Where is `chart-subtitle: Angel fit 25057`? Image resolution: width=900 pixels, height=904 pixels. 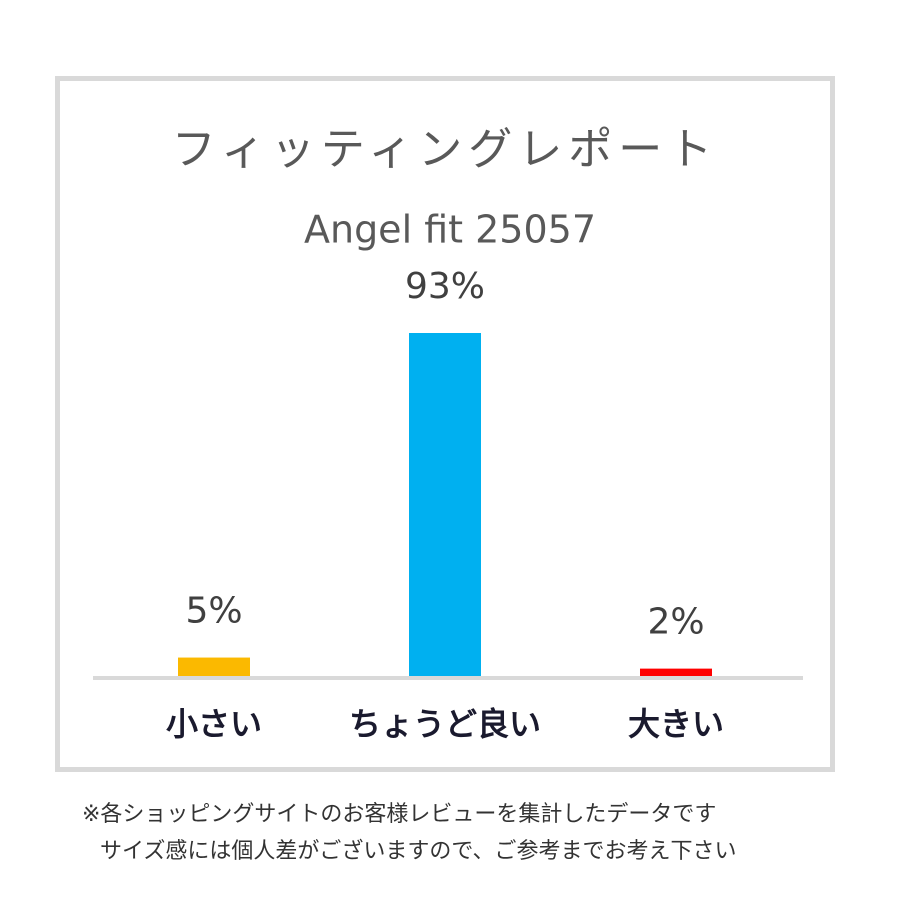
chart-subtitle: Angel fit 25057 is located at coordinates (450, 230).